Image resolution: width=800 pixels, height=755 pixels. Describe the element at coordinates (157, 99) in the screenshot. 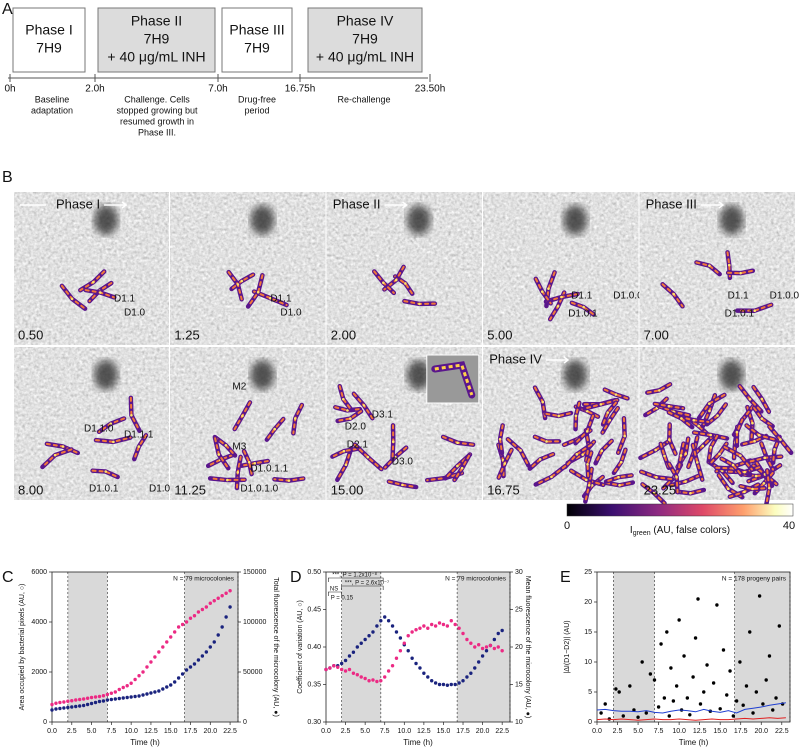

I see `phase-note: Challenge. Cells` at that location.